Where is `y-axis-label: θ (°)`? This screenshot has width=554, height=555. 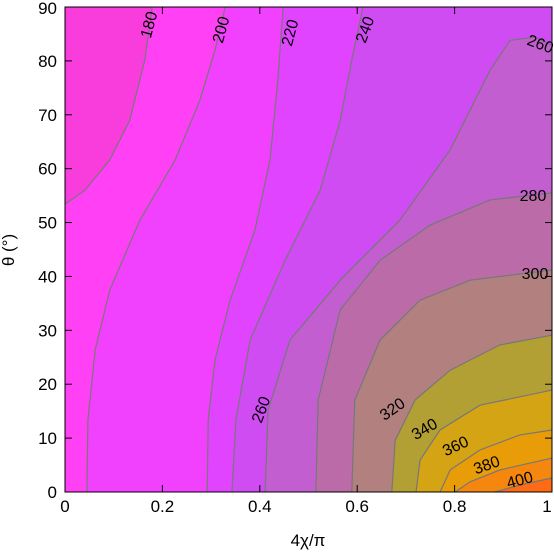
y-axis-label: θ (°) is located at coordinates (9, 250).